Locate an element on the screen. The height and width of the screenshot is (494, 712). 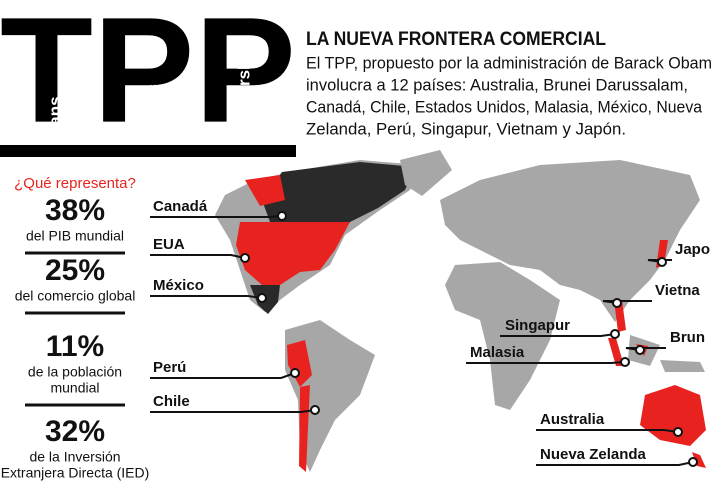
stat-value: 11% is located at coordinates (75, 346).